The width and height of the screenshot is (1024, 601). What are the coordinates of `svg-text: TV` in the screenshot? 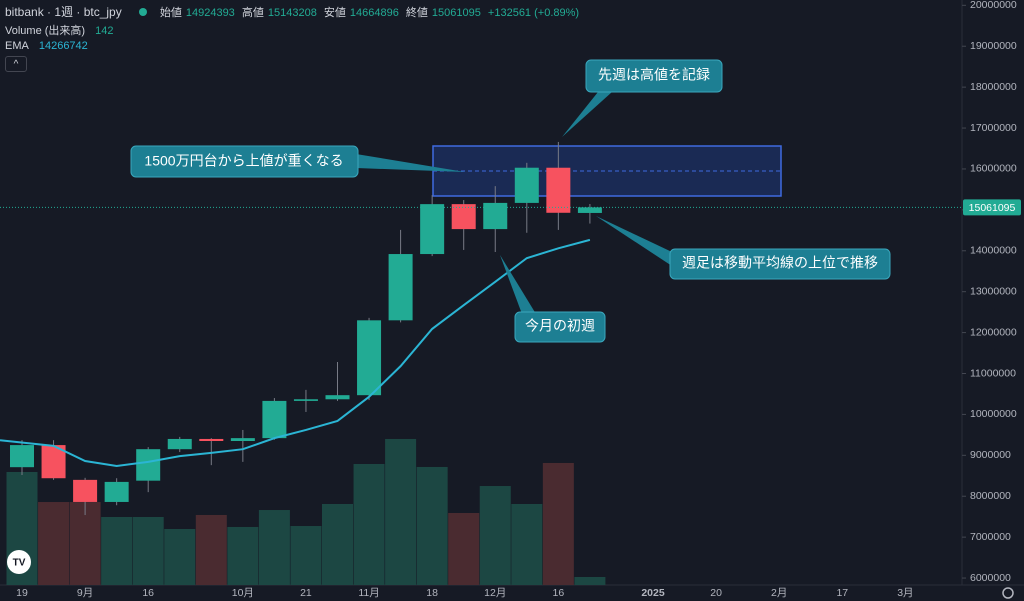 It's located at (19, 563).